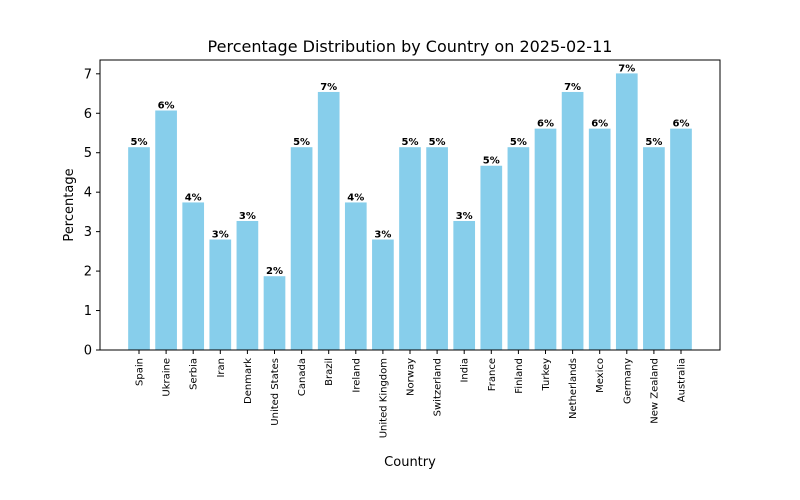 The height and width of the screenshot is (500, 800). What do you see at coordinates (88, 232) in the screenshot?
I see `y-tick-label: 3` at bounding box center [88, 232].